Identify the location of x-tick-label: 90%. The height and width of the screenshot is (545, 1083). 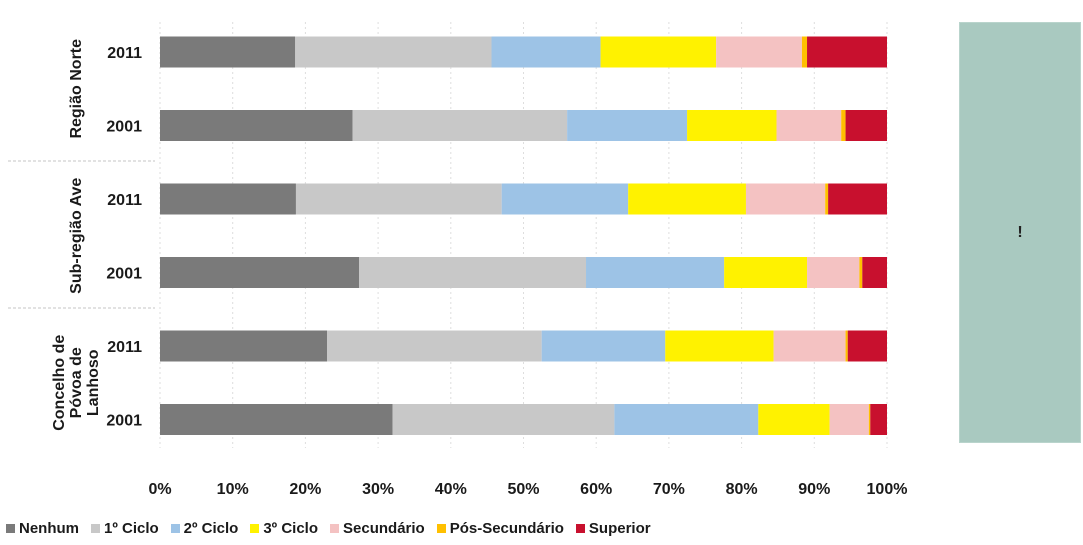
(814, 489).